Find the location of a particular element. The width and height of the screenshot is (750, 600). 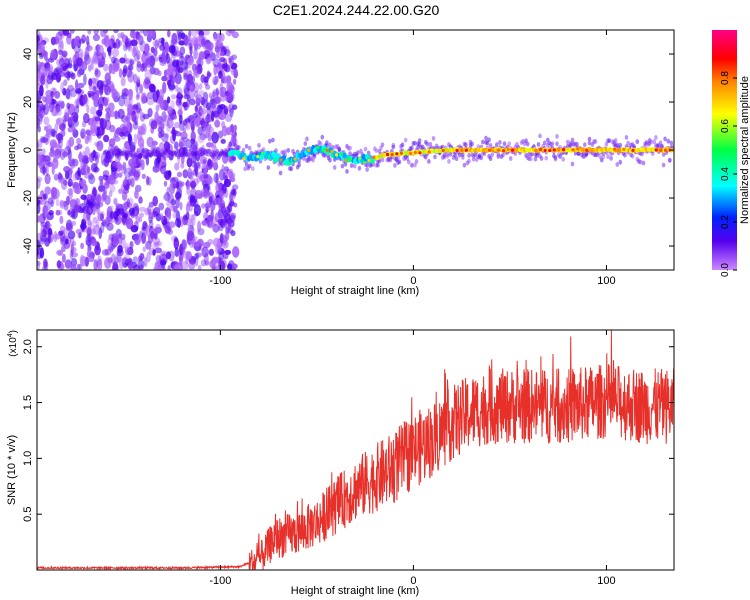

heatmap-band-core is located at coordinates (273, 154).